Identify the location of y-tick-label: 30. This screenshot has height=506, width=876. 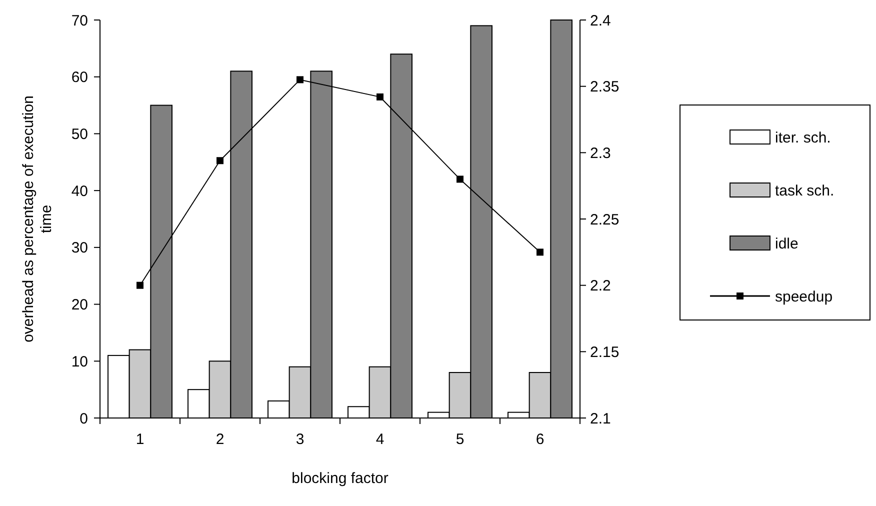
(79, 248).